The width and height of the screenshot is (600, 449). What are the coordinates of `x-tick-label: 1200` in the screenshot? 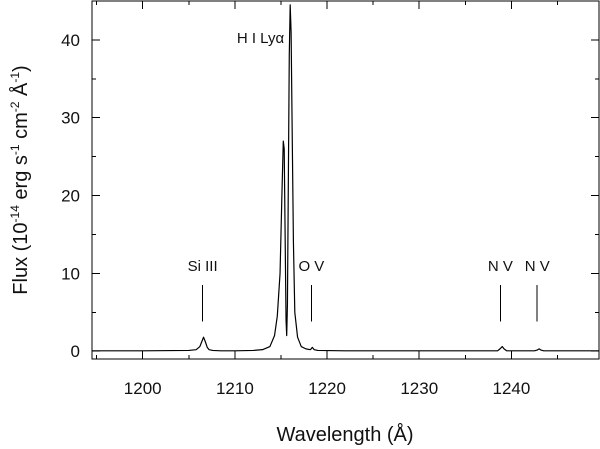 It's located at (143, 388).